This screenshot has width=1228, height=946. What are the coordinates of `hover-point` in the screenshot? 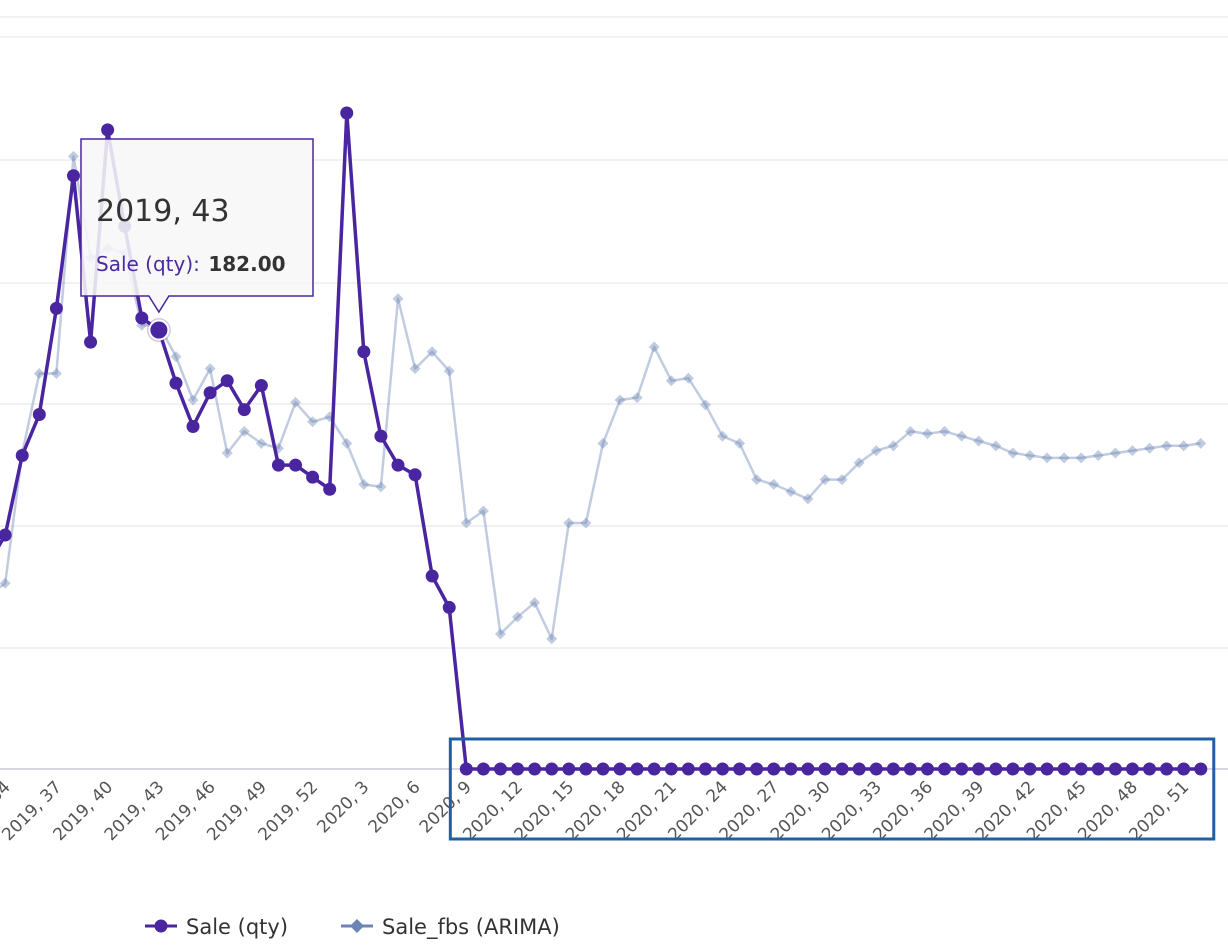 It's located at (159, 330).